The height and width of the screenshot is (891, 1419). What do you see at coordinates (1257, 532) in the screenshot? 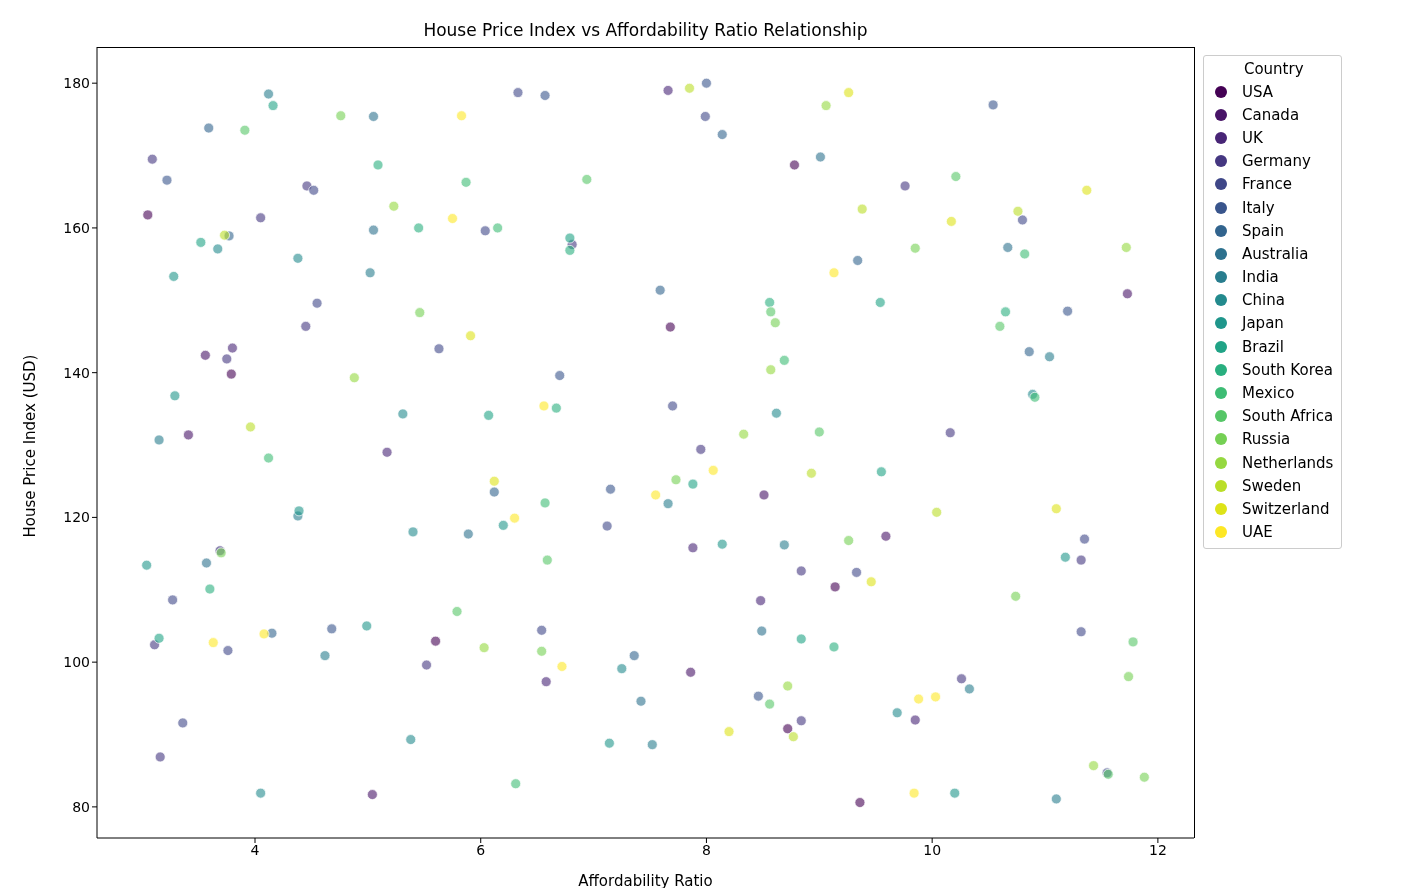
I see `legend-label: UAE` at bounding box center [1257, 532].